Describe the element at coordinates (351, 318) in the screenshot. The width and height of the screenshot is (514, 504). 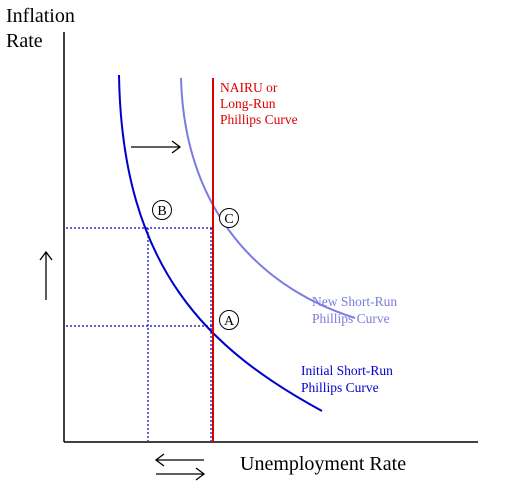
I see `new-srpc-label-line2: Phillips Curve` at that location.